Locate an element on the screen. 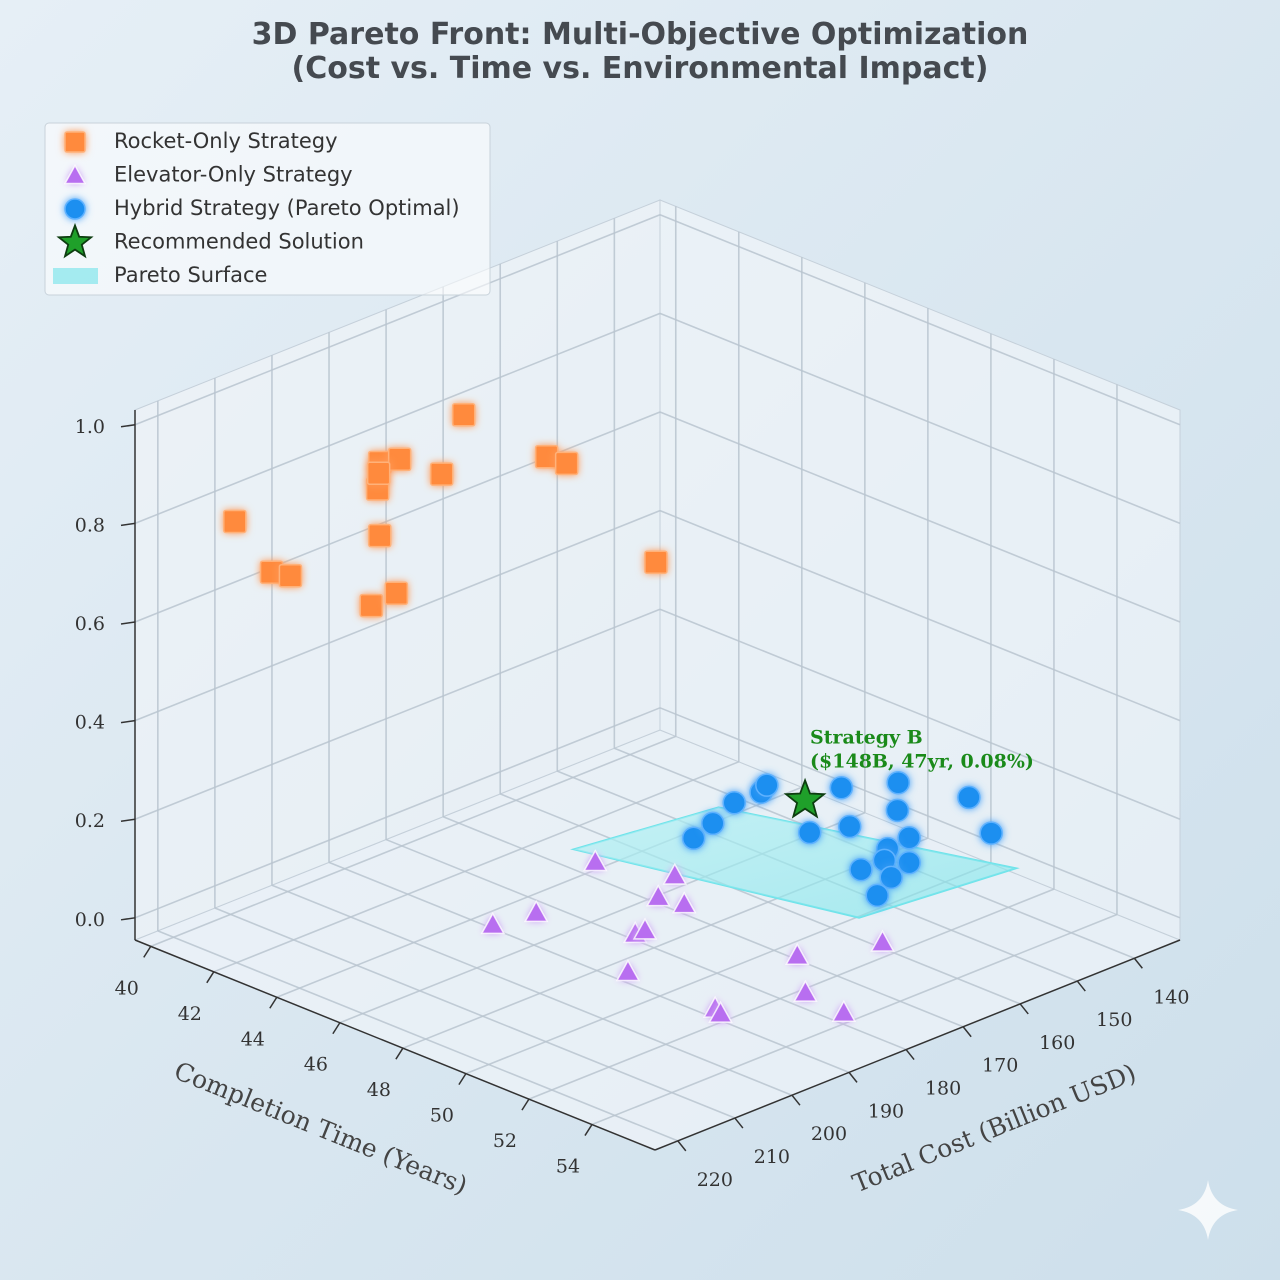 This screenshot has width=1280, height=1280. y-tick-label: 210 is located at coordinates (772, 1157).